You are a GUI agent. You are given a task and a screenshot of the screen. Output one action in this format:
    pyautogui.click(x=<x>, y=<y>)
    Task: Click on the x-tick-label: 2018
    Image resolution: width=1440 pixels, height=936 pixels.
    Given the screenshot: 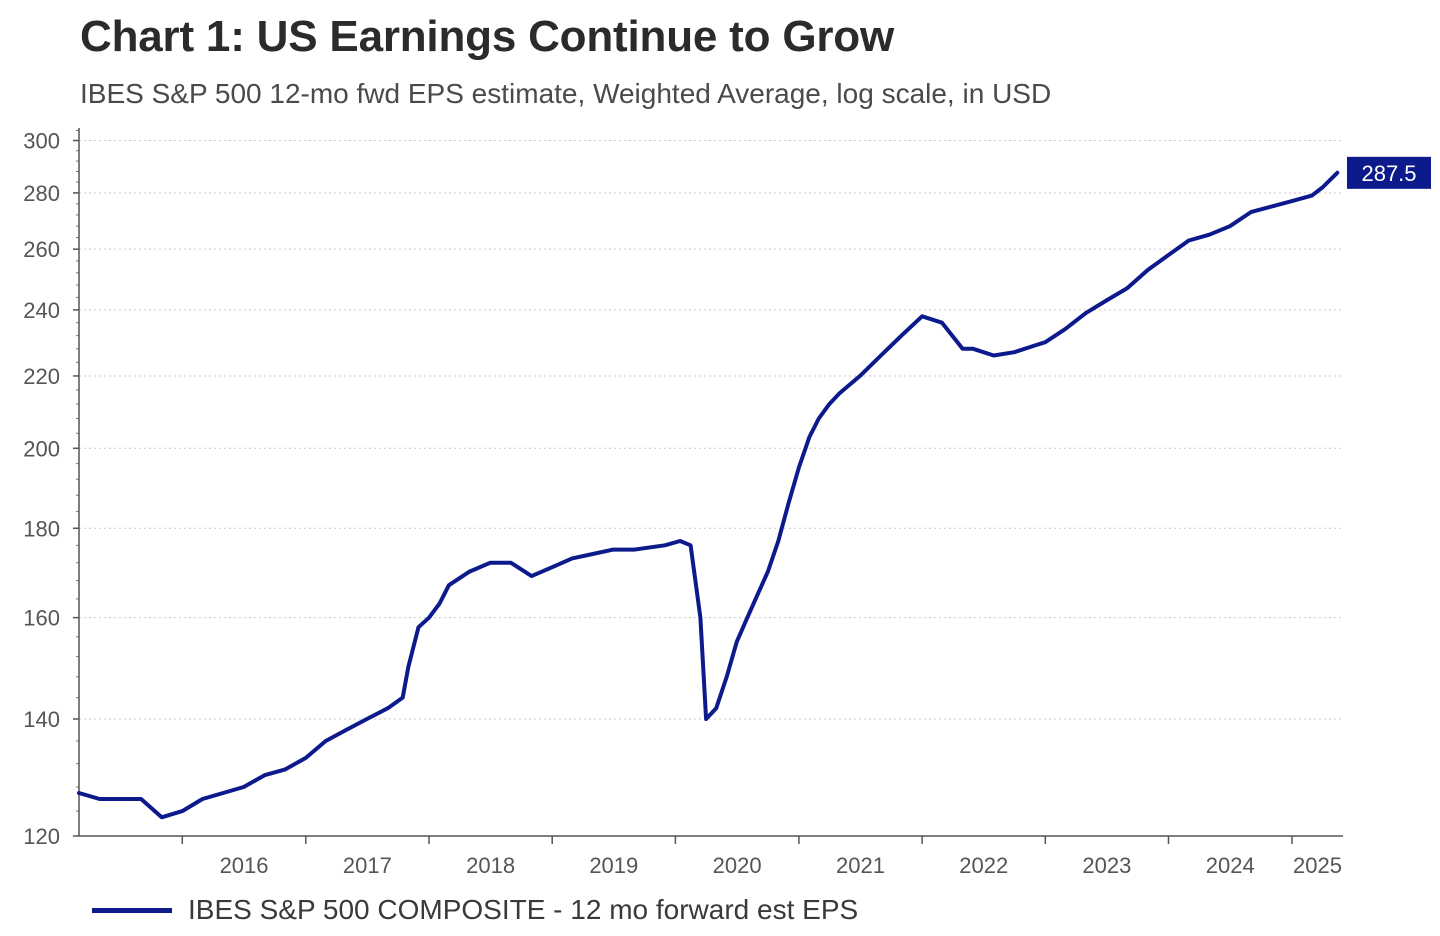 What is the action you would take?
    pyautogui.click(x=490, y=865)
    